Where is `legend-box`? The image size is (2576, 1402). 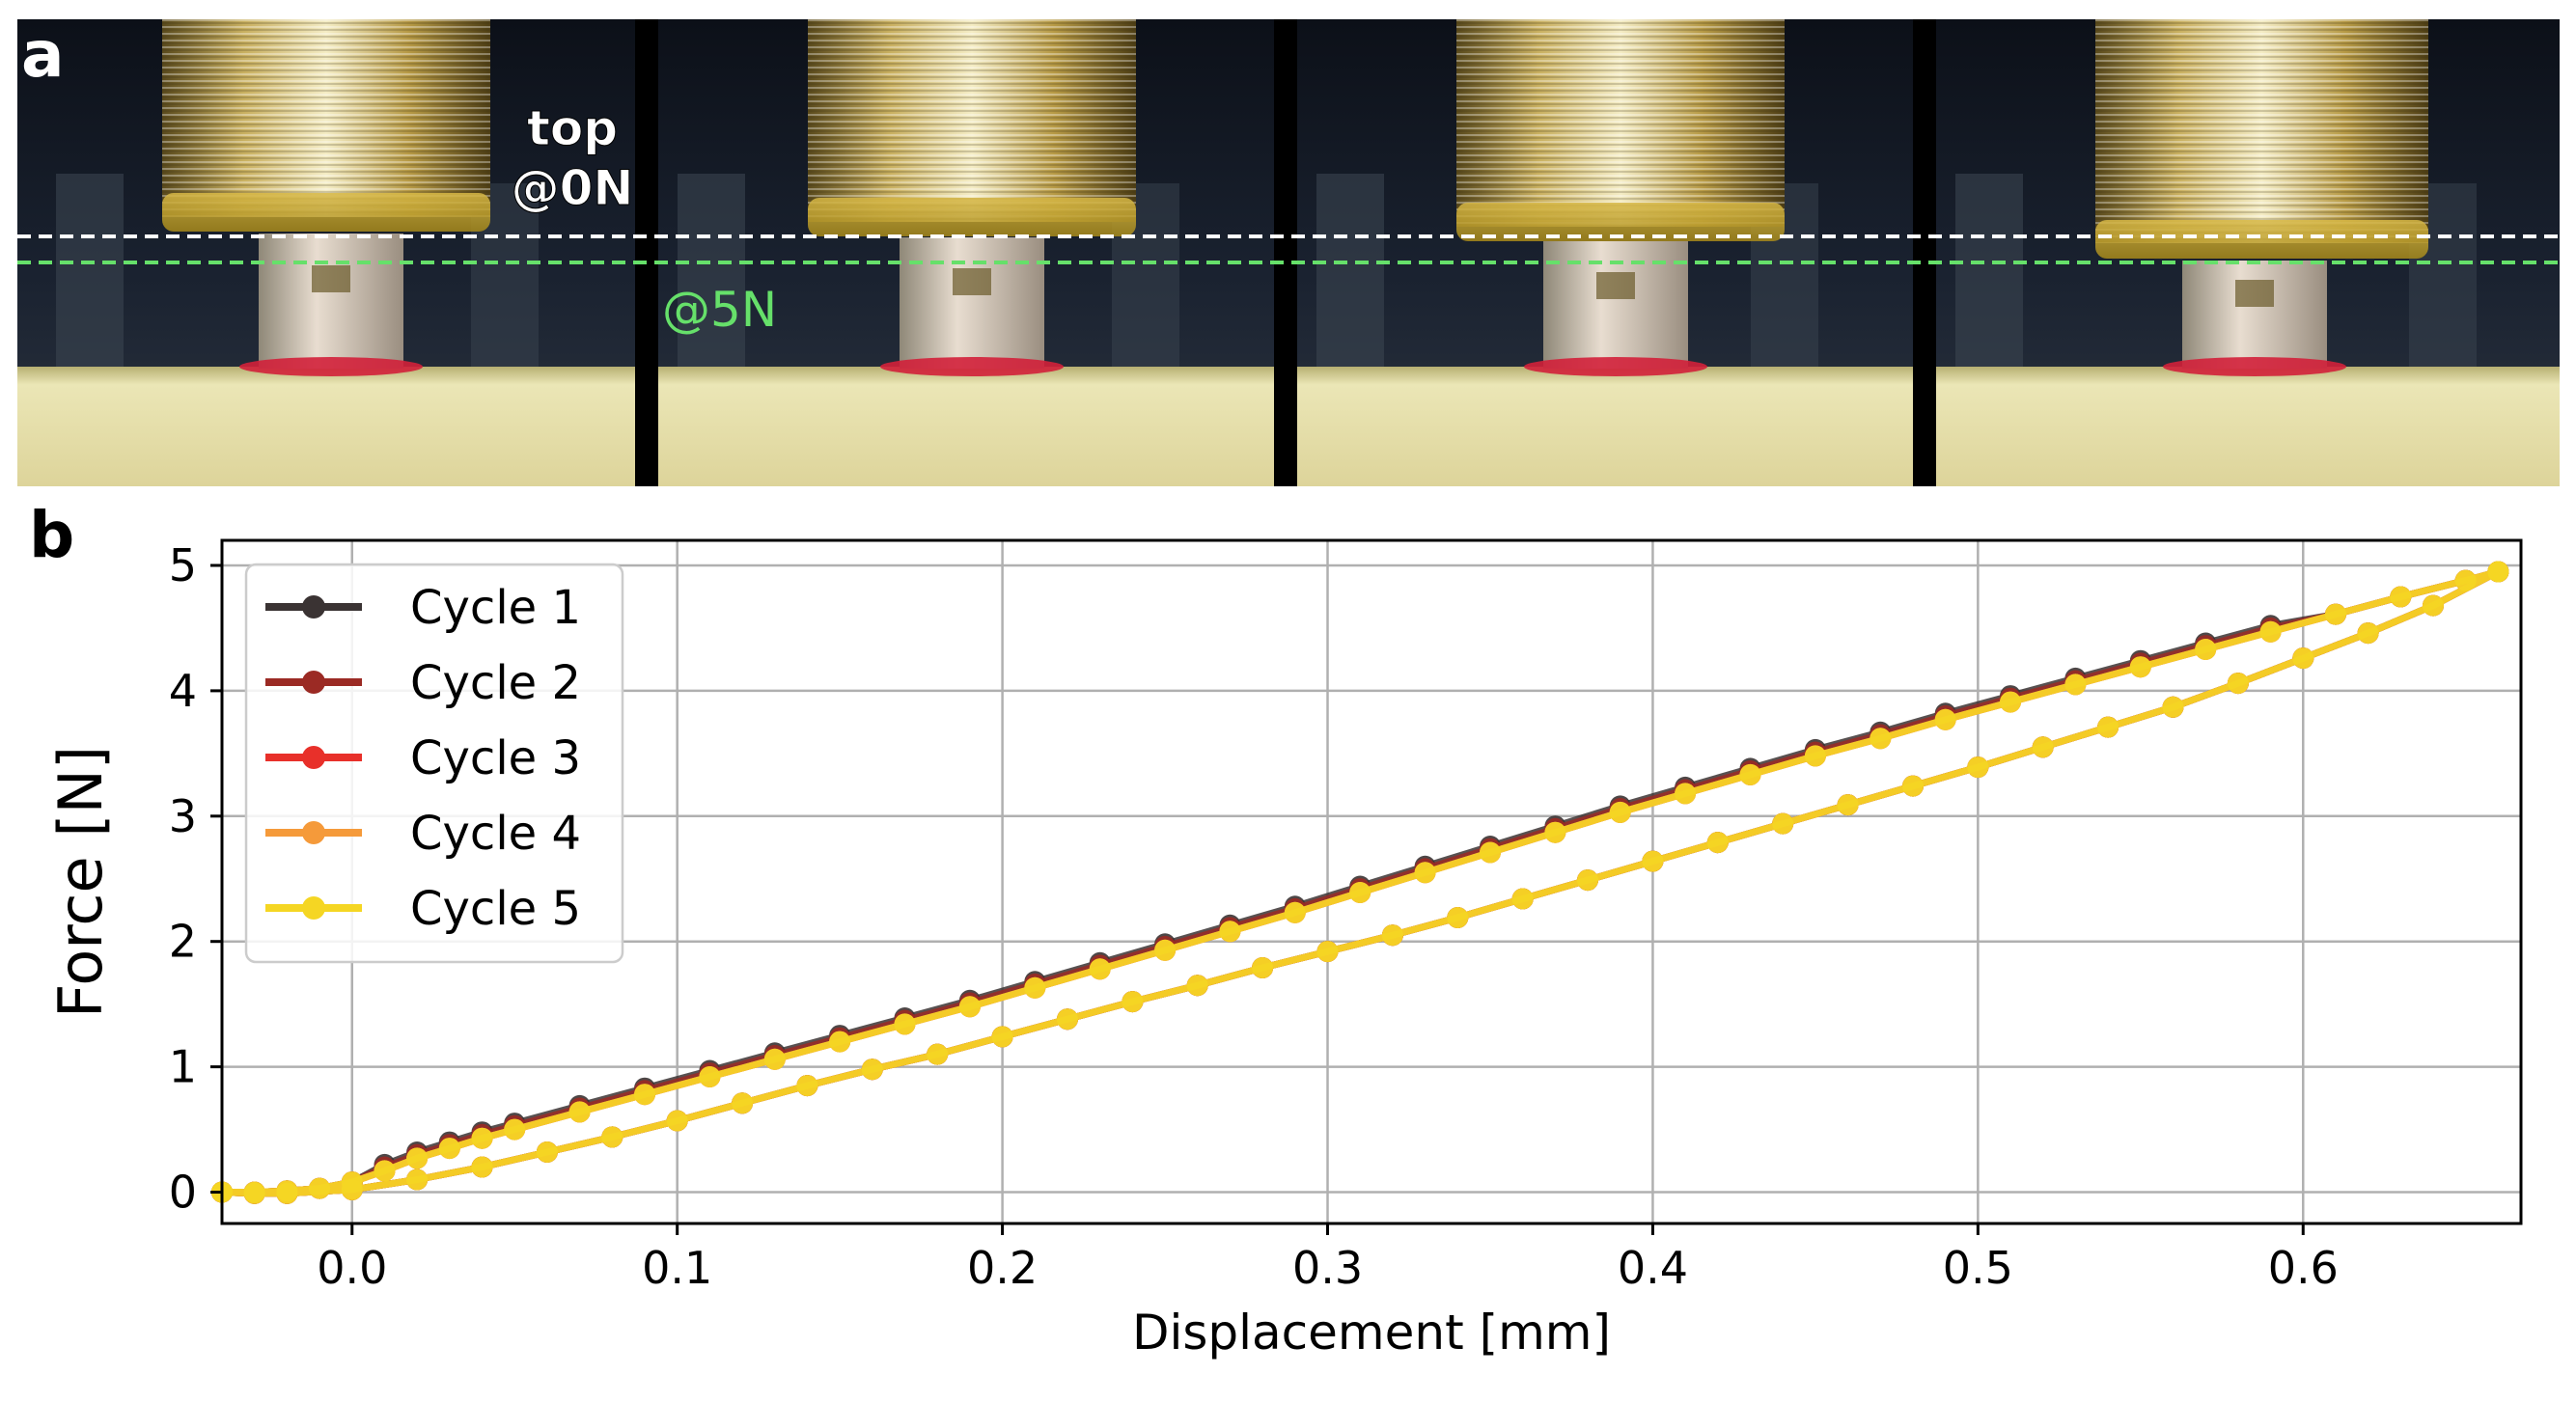 legend-box is located at coordinates (434, 763).